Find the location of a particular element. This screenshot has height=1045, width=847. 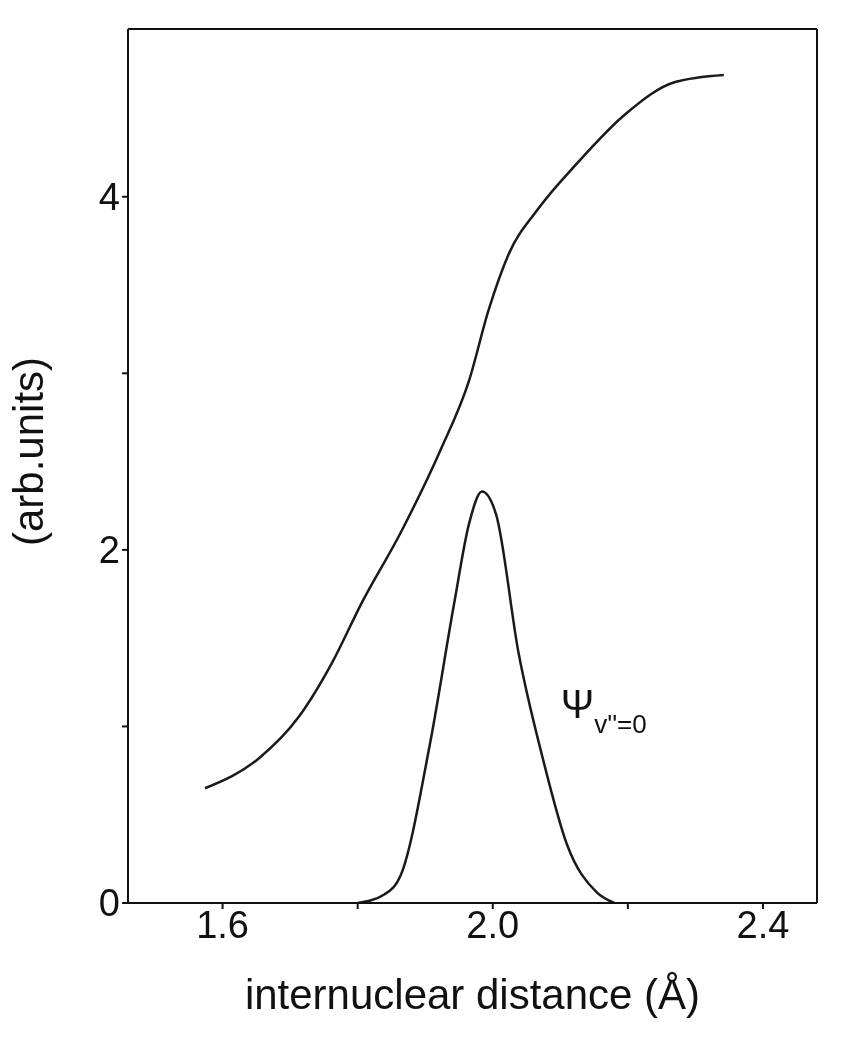

x-tick-label: 1.6 is located at coordinates (222, 924).